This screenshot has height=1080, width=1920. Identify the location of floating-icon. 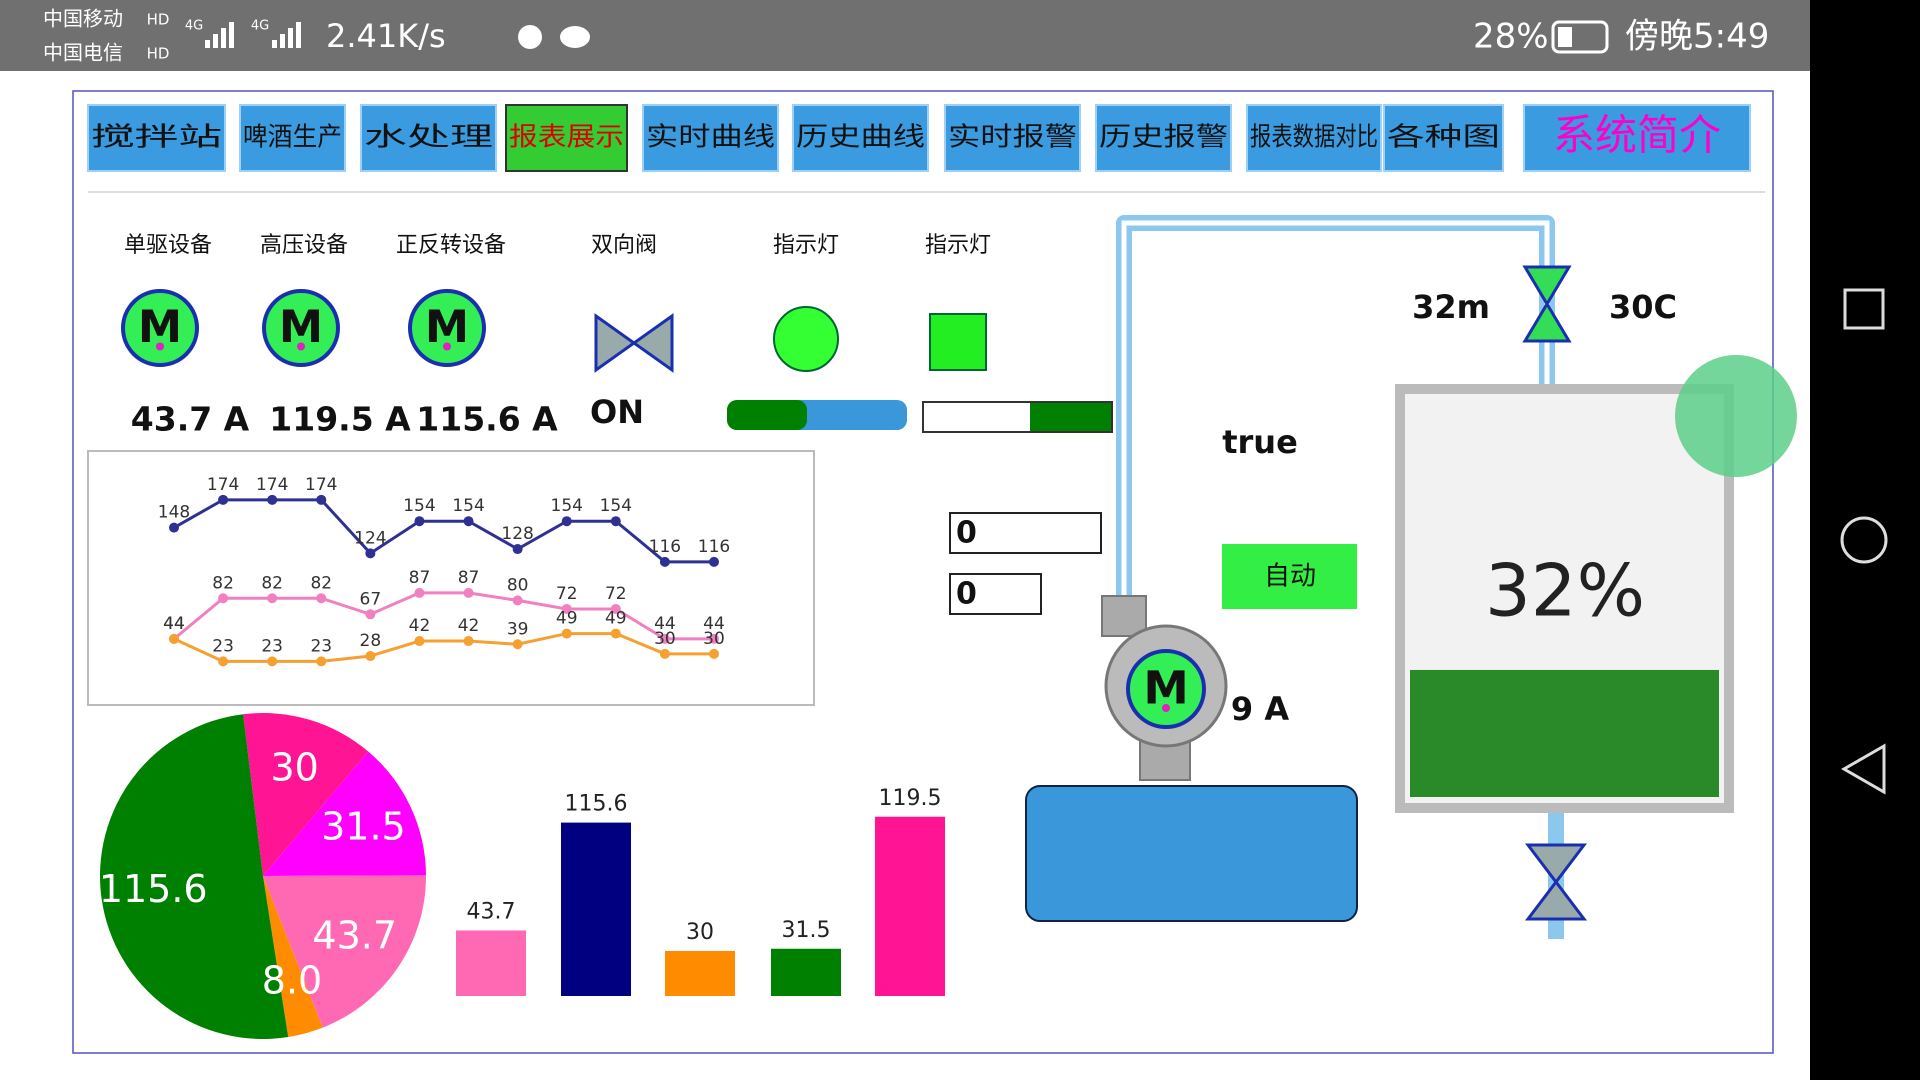
(1736, 416).